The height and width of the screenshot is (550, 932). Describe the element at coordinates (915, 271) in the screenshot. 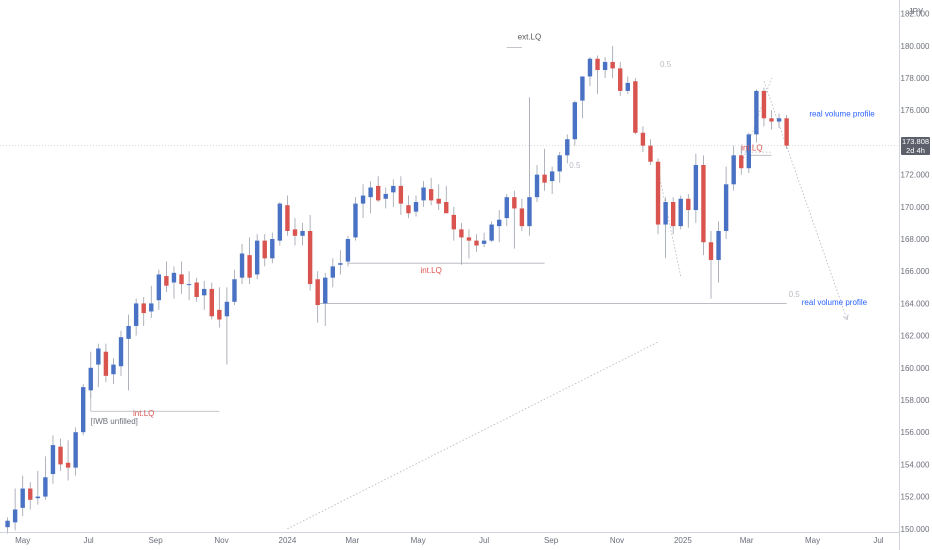

I see `y-tick-label: 166.000` at that location.